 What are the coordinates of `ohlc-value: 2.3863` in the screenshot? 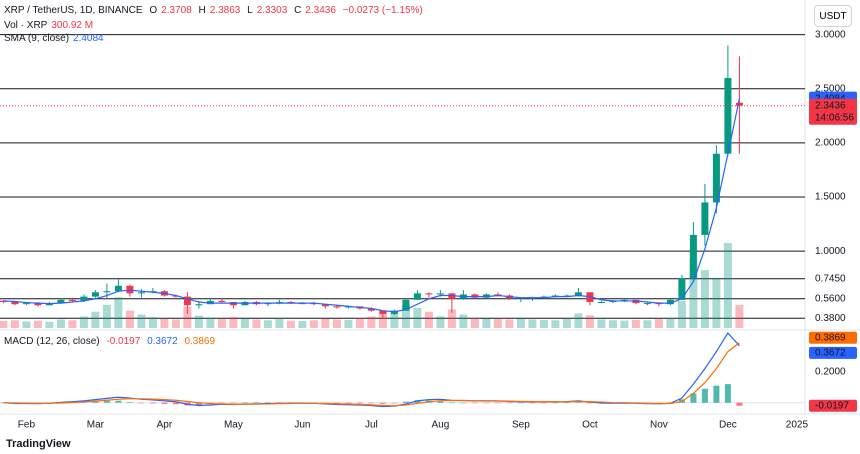 It's located at (225, 10).